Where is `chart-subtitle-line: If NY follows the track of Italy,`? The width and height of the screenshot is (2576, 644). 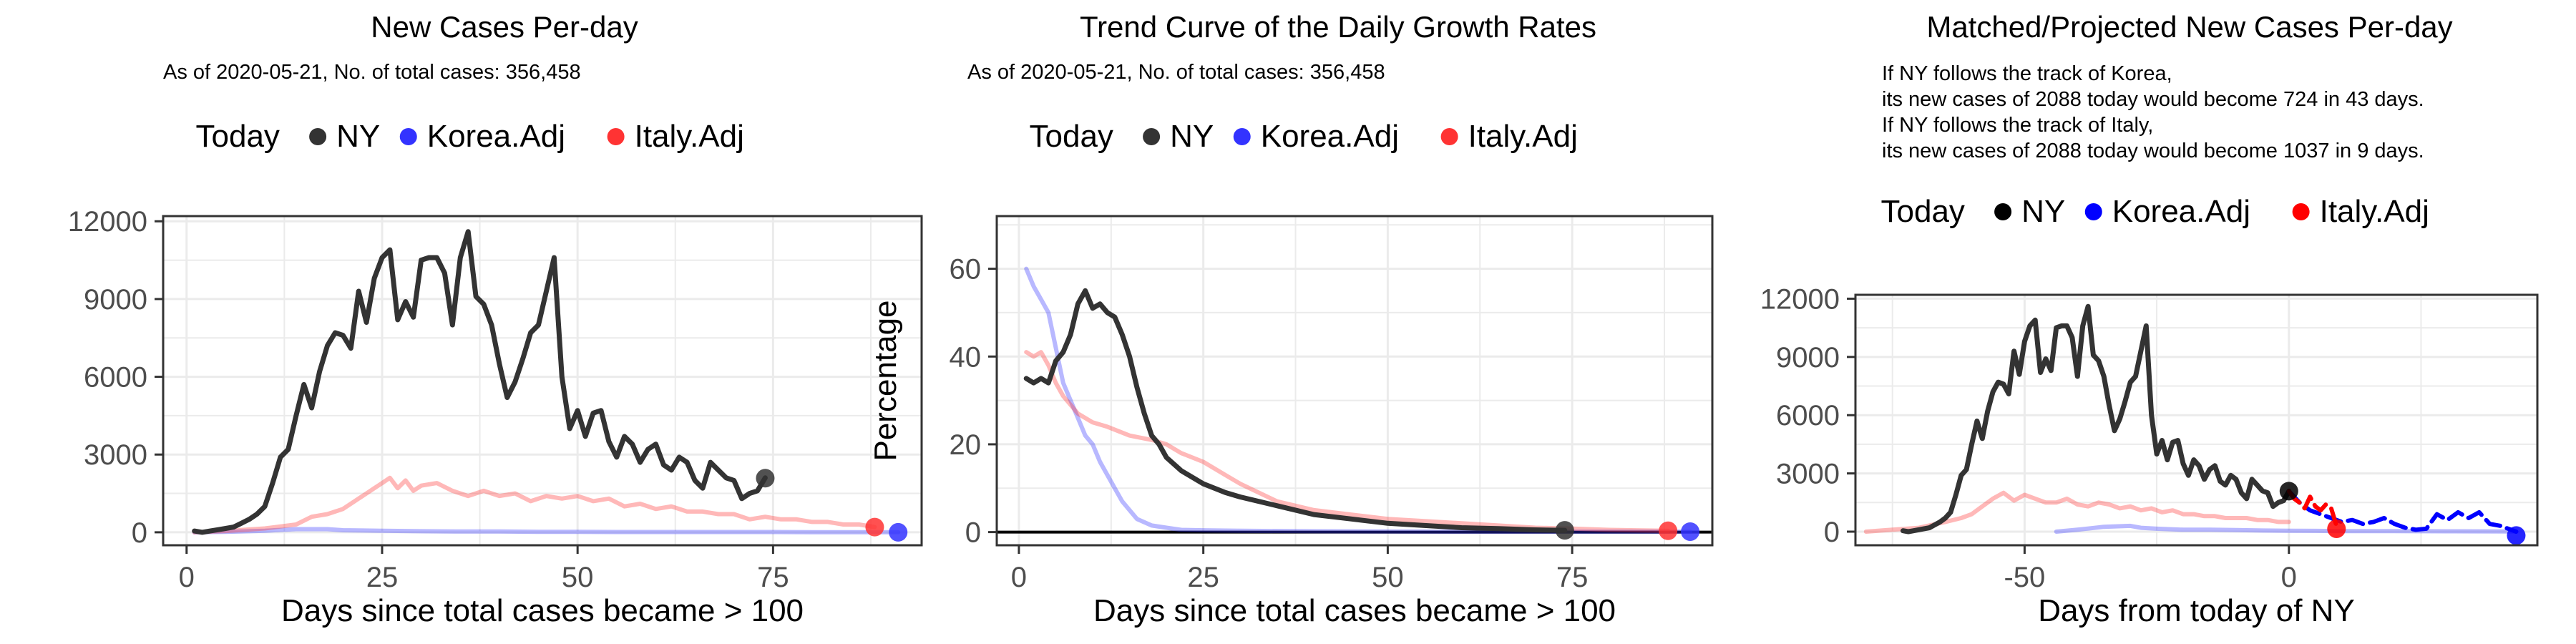 chart-subtitle-line: If NY follows the track of Italy, is located at coordinates (2017, 125).